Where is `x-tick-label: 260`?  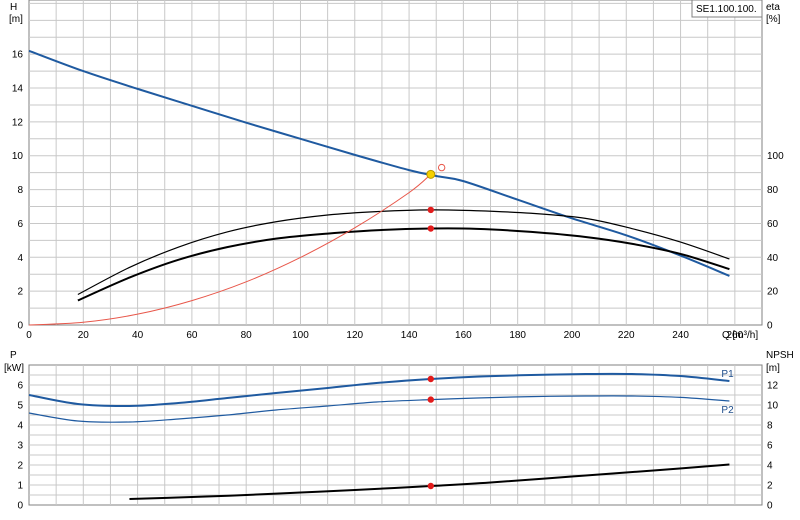
x-tick-label: 260 is located at coordinates (735, 335).